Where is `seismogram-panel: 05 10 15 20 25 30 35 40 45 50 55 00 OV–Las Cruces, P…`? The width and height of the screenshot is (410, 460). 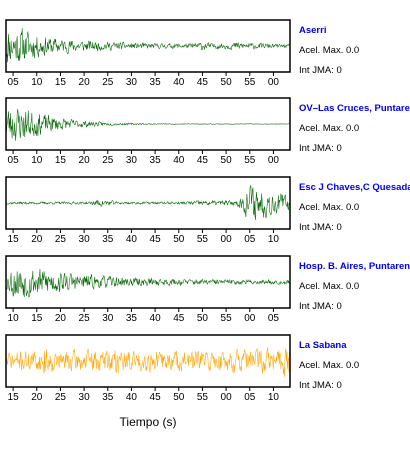 seismogram-panel: 05 10 15 20 25 30 35 40 45 50 55 00 OV–Las Cruces, P… is located at coordinates (207, 131).